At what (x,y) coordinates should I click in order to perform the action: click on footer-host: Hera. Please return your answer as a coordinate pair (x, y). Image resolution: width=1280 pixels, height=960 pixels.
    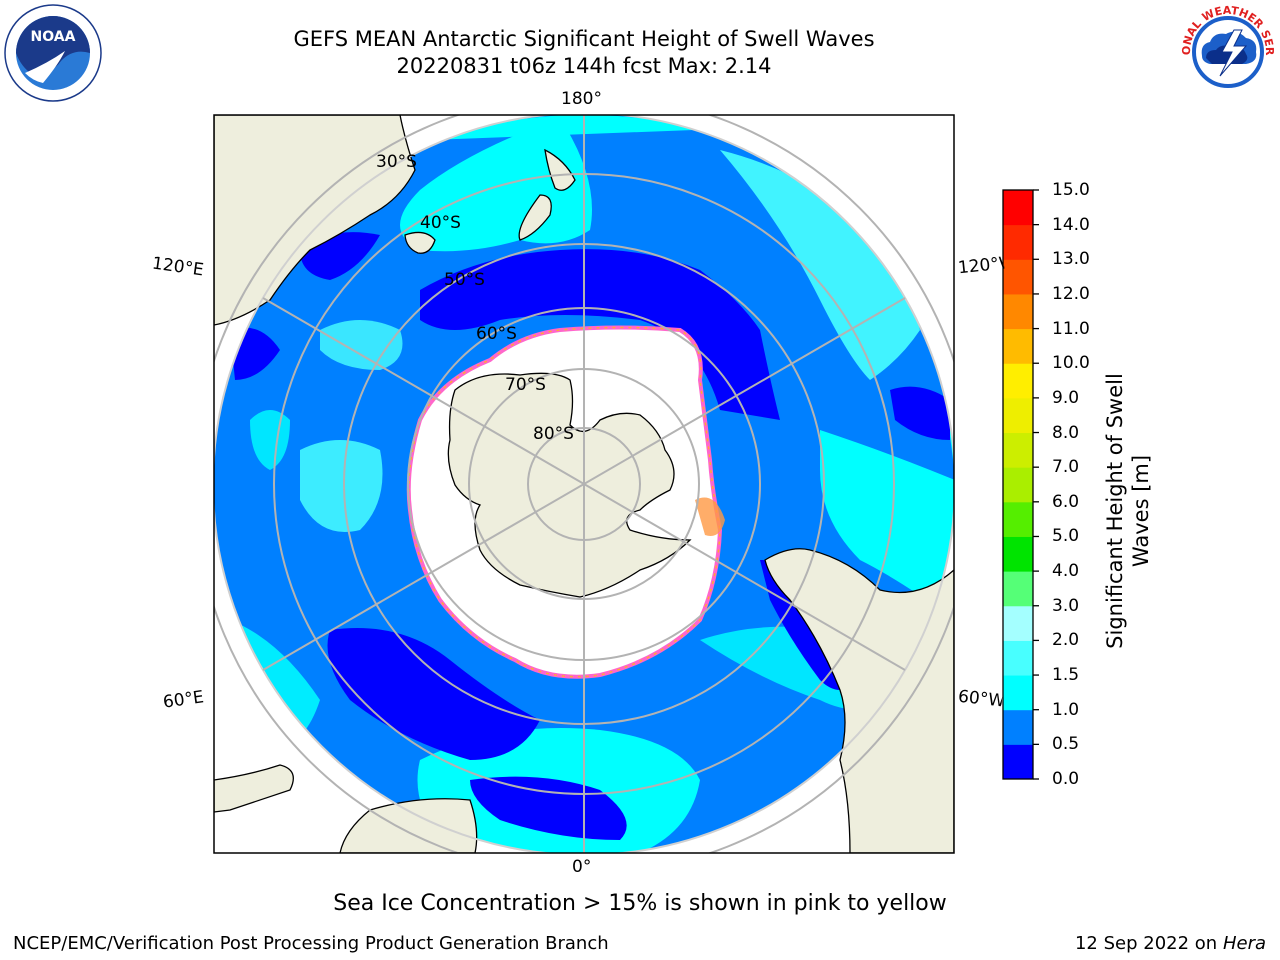
    Looking at the image, I should click on (1244, 943).